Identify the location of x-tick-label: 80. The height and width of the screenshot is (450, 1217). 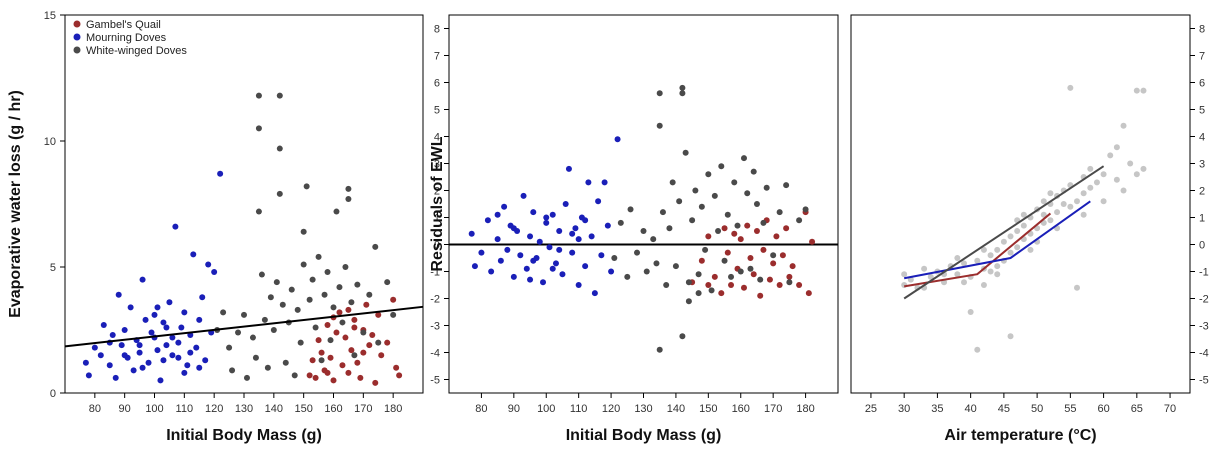
(481, 409).